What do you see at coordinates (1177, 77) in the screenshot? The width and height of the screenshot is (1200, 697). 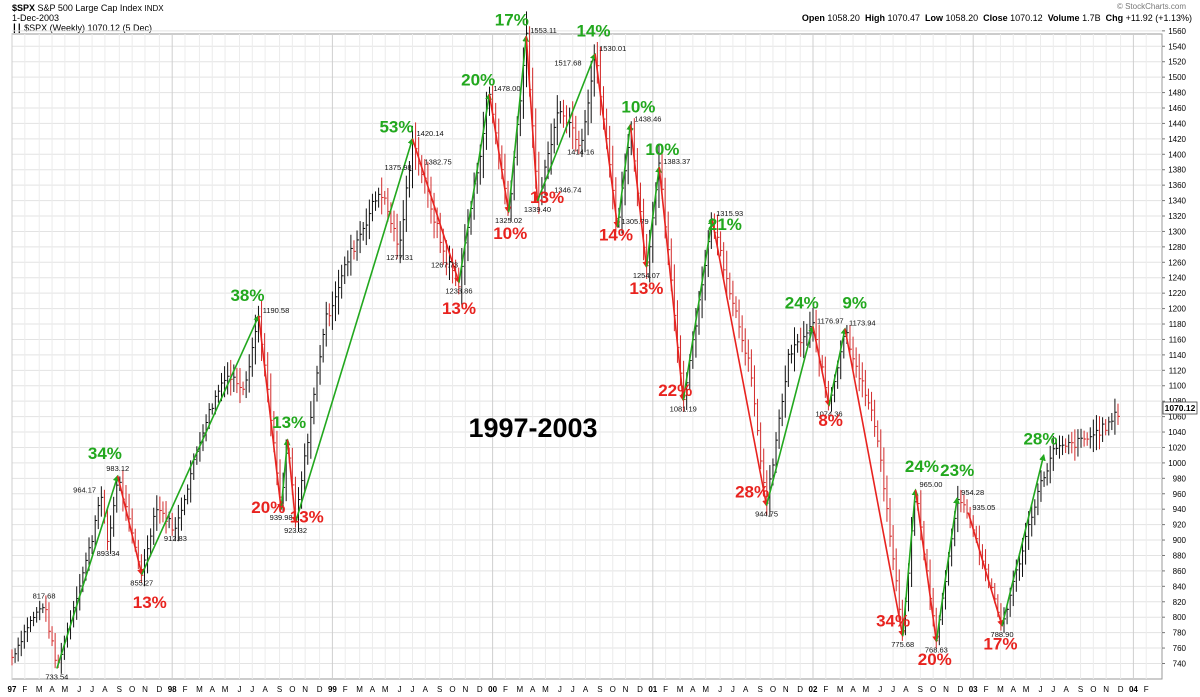 I see `y-tick-label: 1500` at bounding box center [1177, 77].